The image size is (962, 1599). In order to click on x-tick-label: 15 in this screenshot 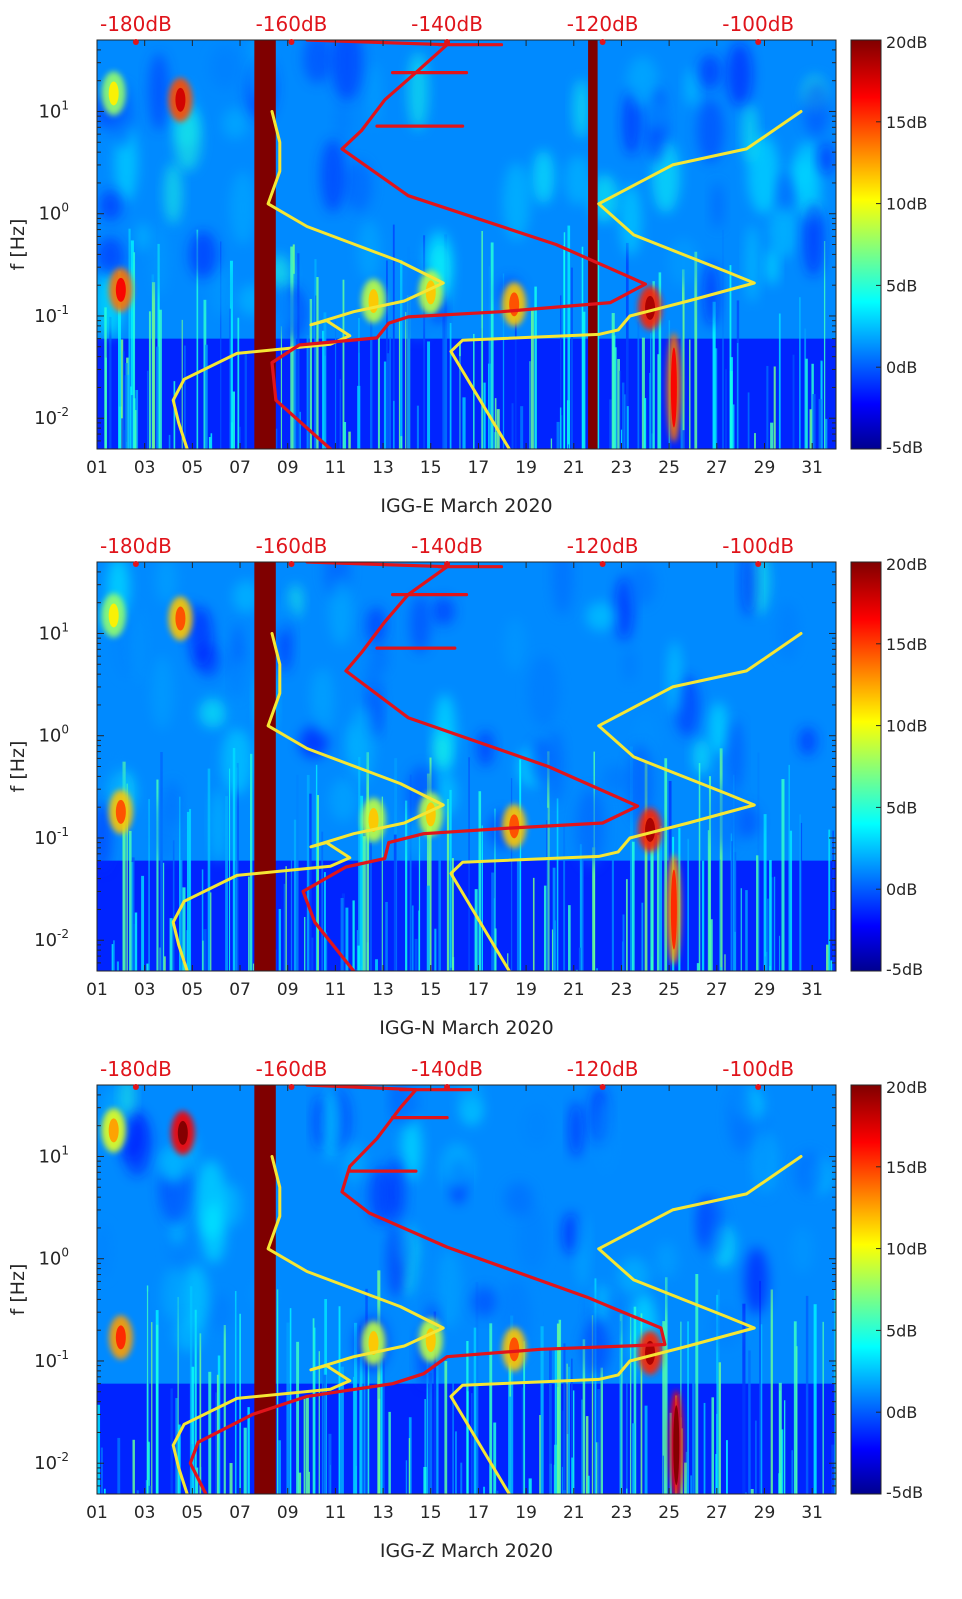, I will do `click(431, 1513)`.